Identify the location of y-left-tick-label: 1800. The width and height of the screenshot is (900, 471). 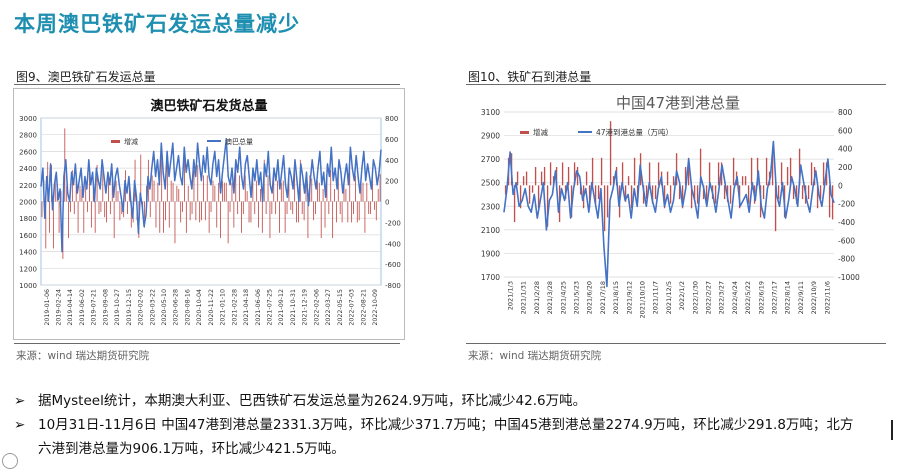
(28, 219).